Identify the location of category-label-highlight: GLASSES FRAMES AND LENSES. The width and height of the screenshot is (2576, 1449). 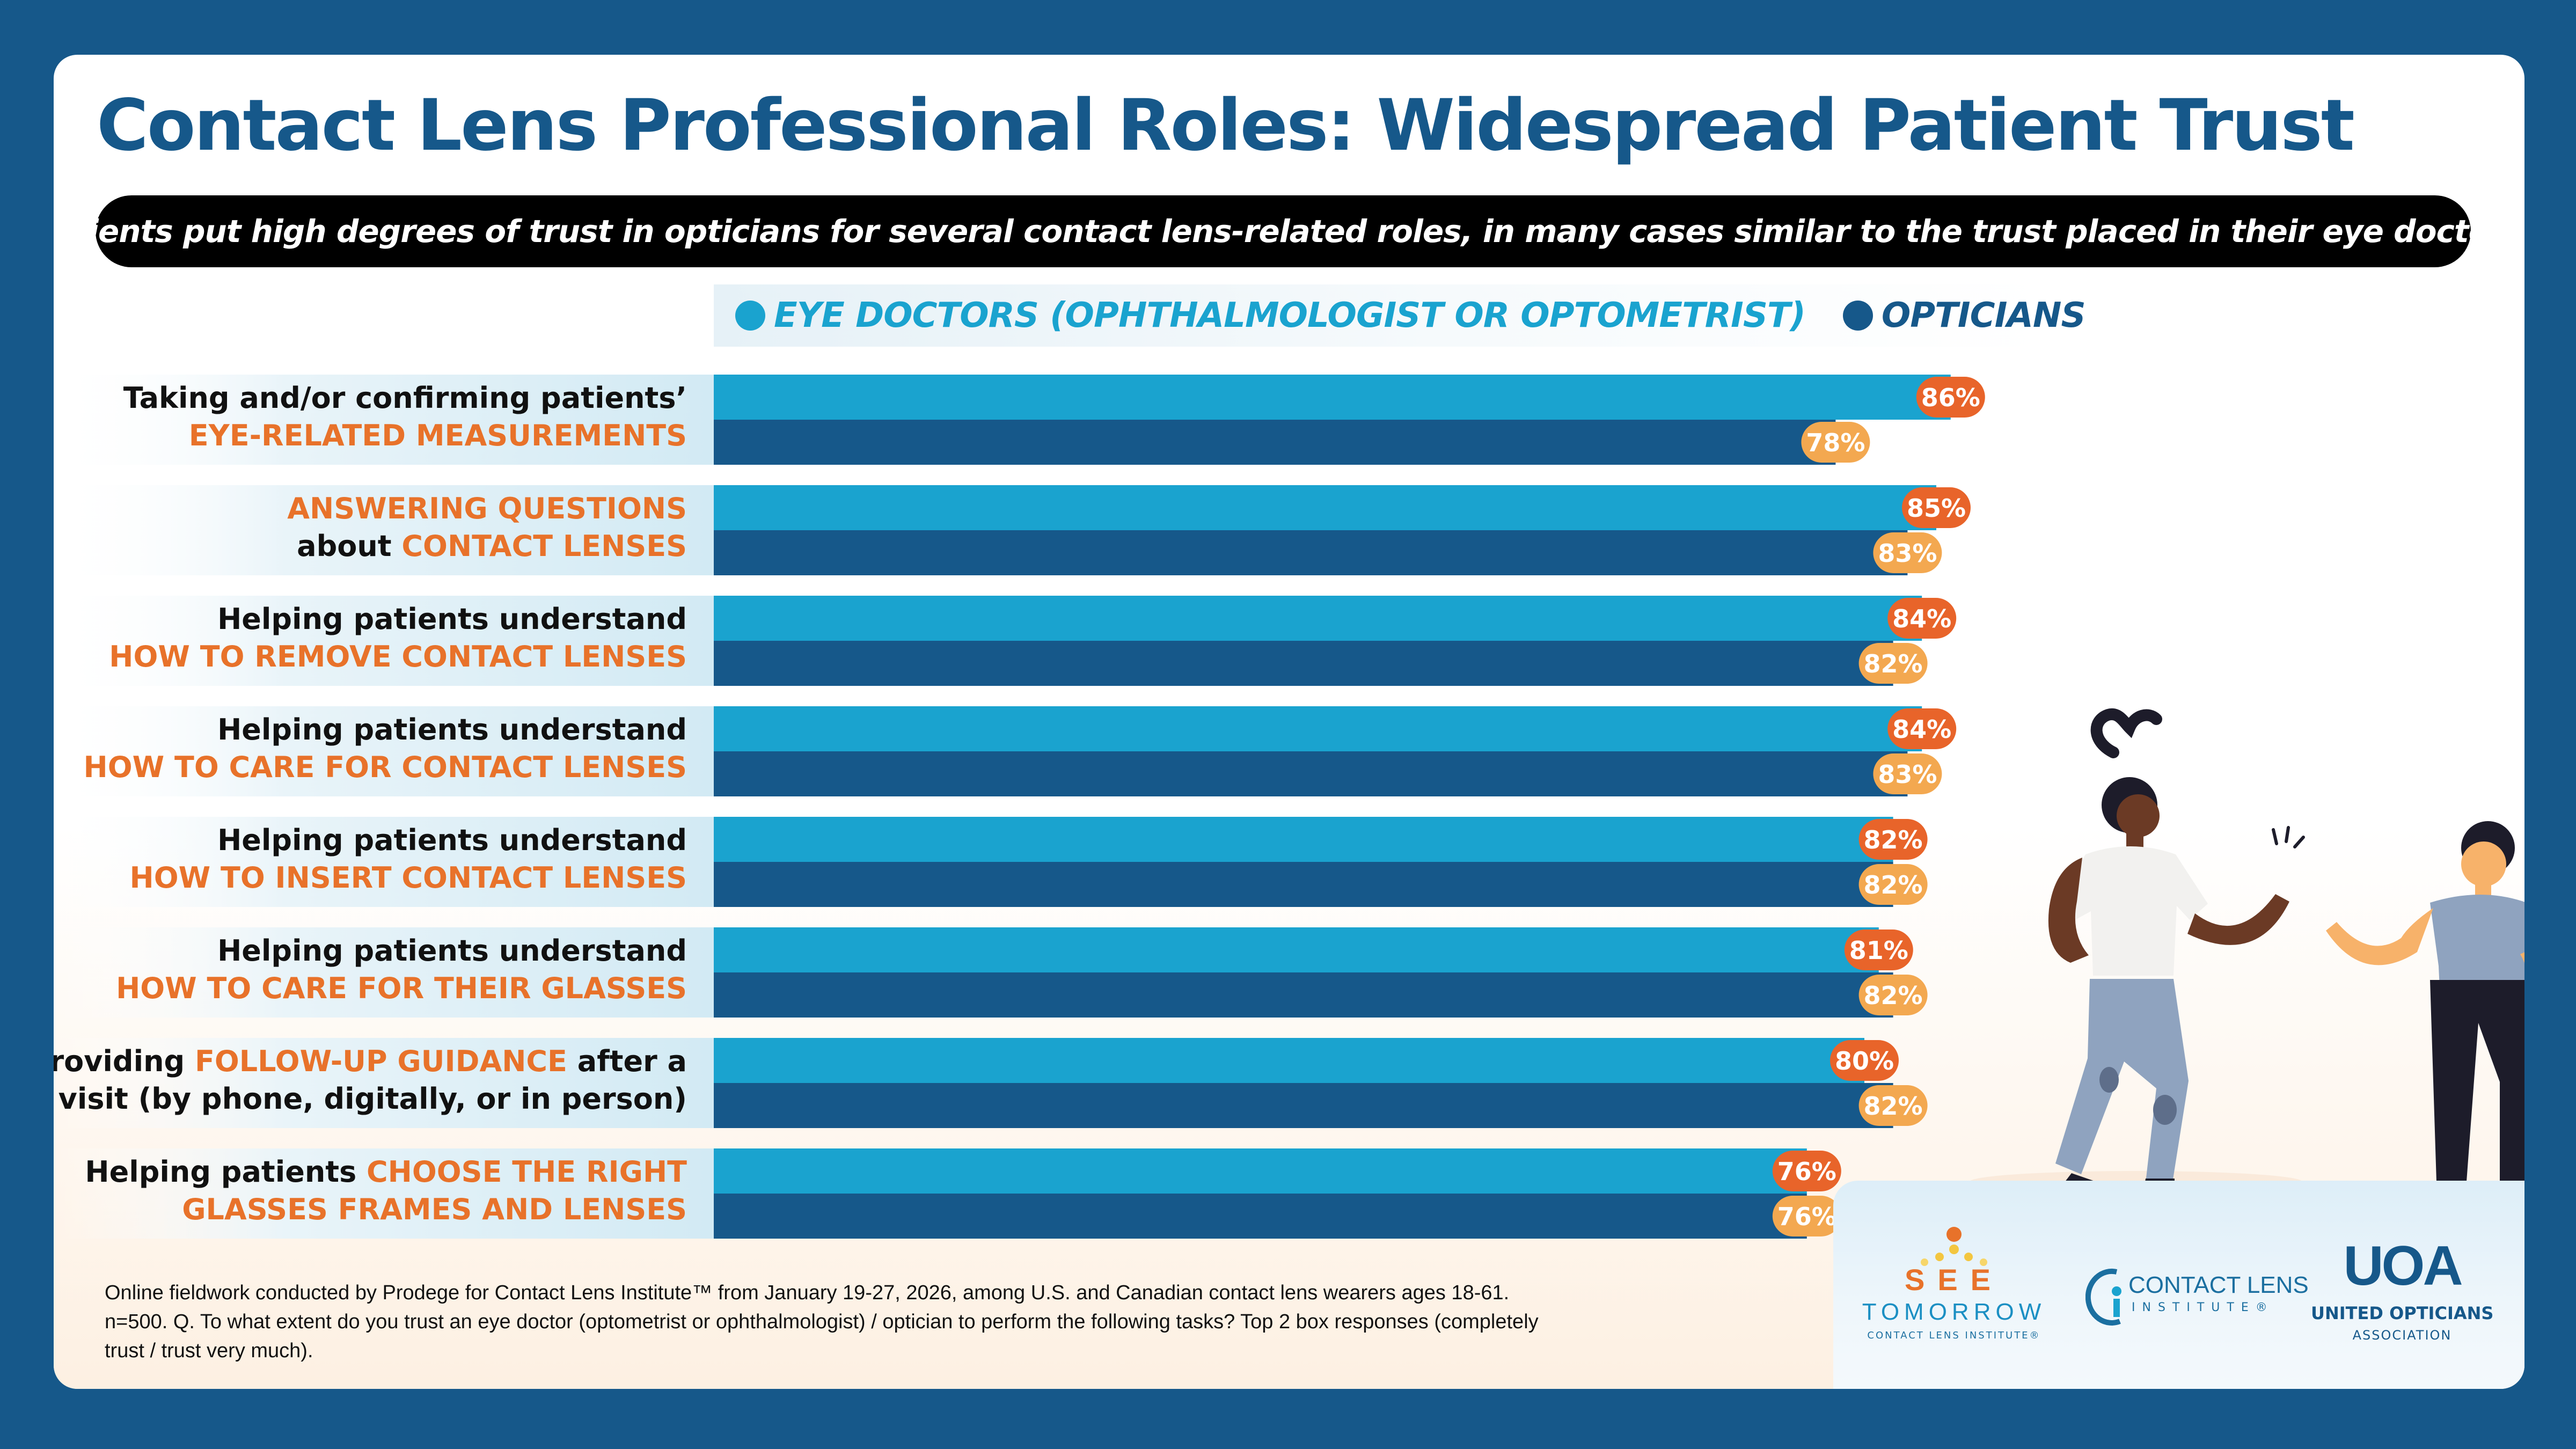
(434, 1209).